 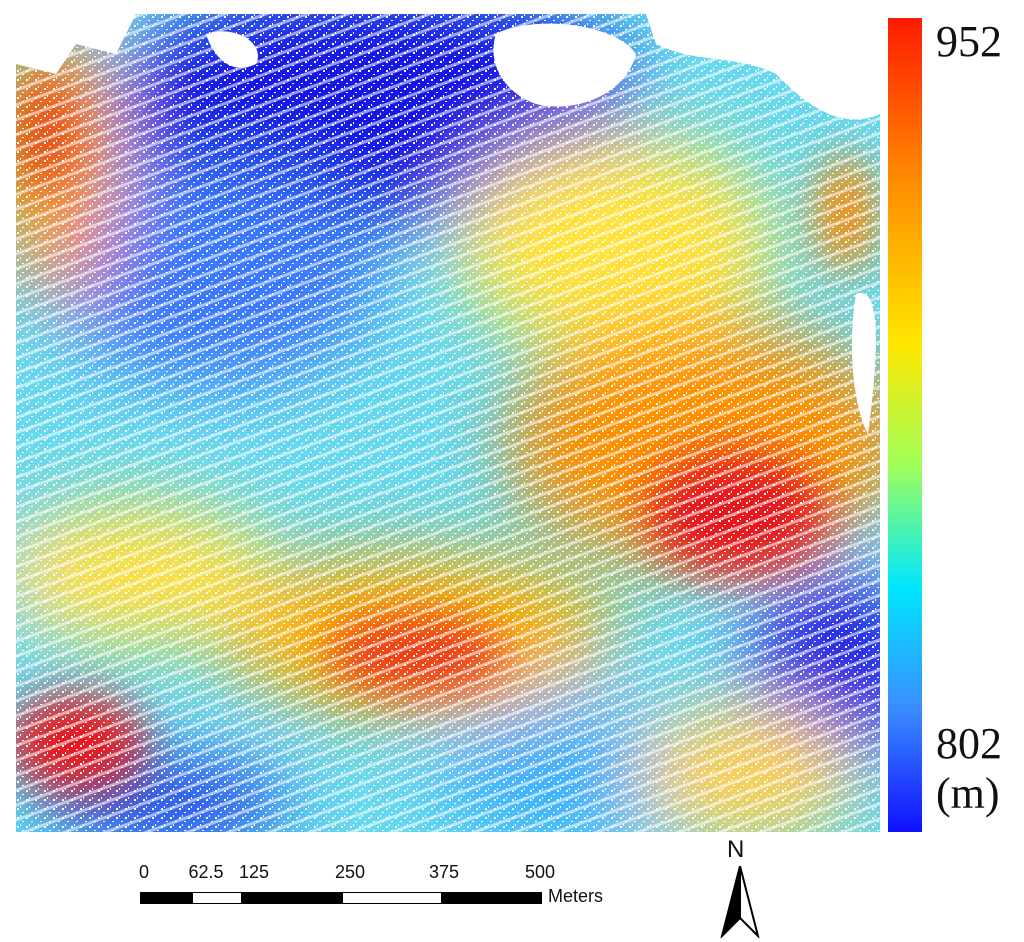 I want to click on legend-max-label: 952, so click(x=969, y=41).